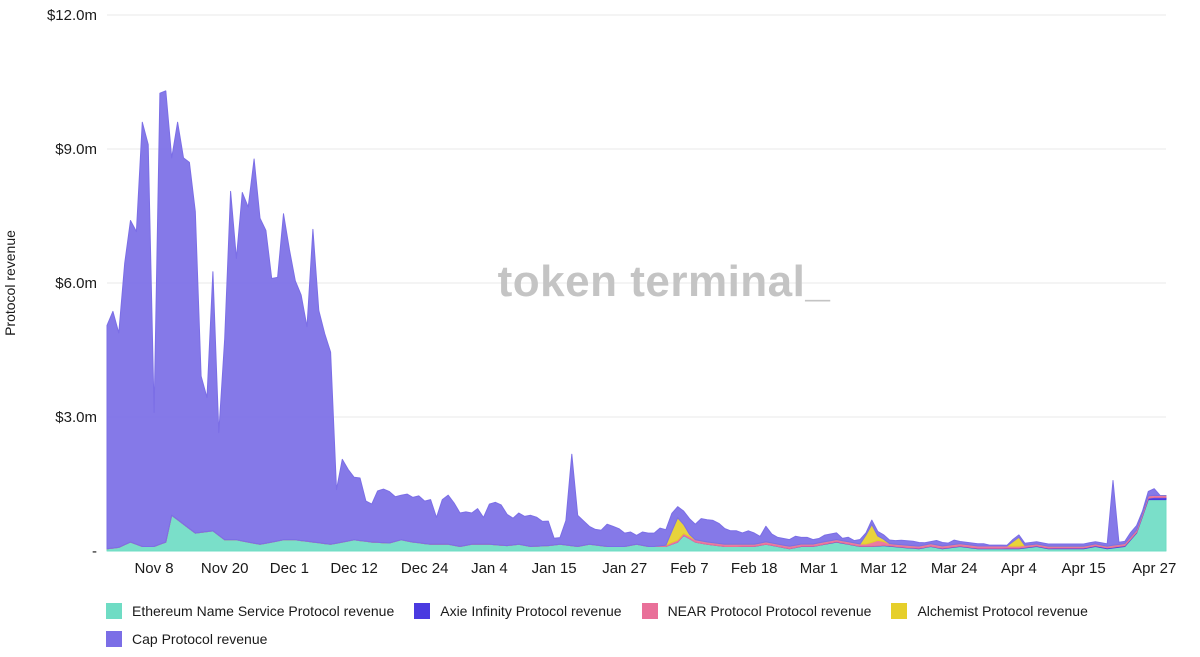  I want to click on x-tick-label: Jan 27, so click(624, 568).